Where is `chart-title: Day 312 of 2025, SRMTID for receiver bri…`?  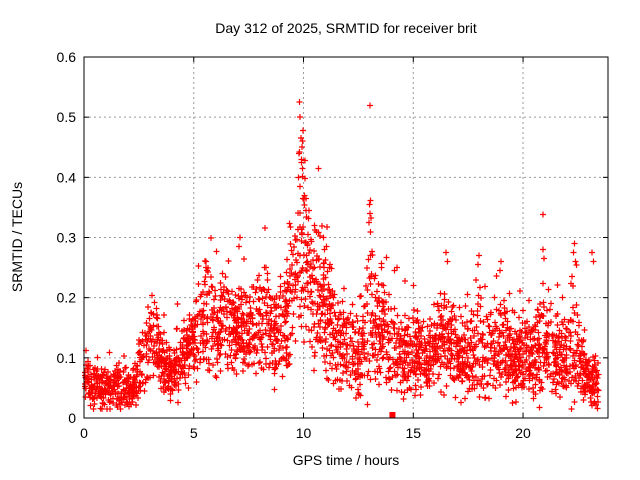
chart-title: Day 312 of 2025, SRMTID for receiver bri… is located at coordinates (346, 28).